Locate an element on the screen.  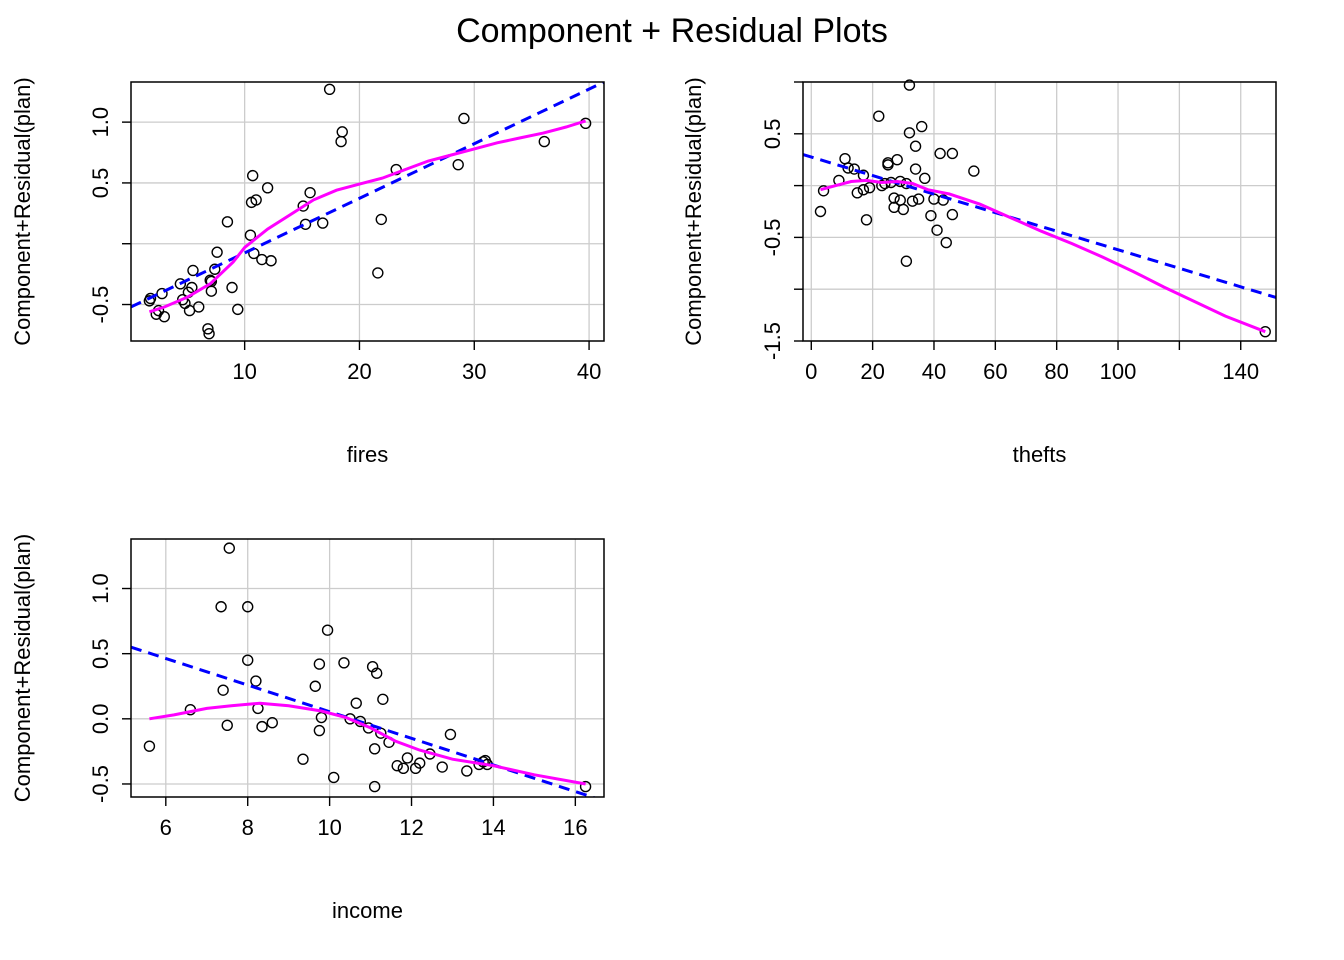
panel-3-frame is located at coordinates (367, 668).